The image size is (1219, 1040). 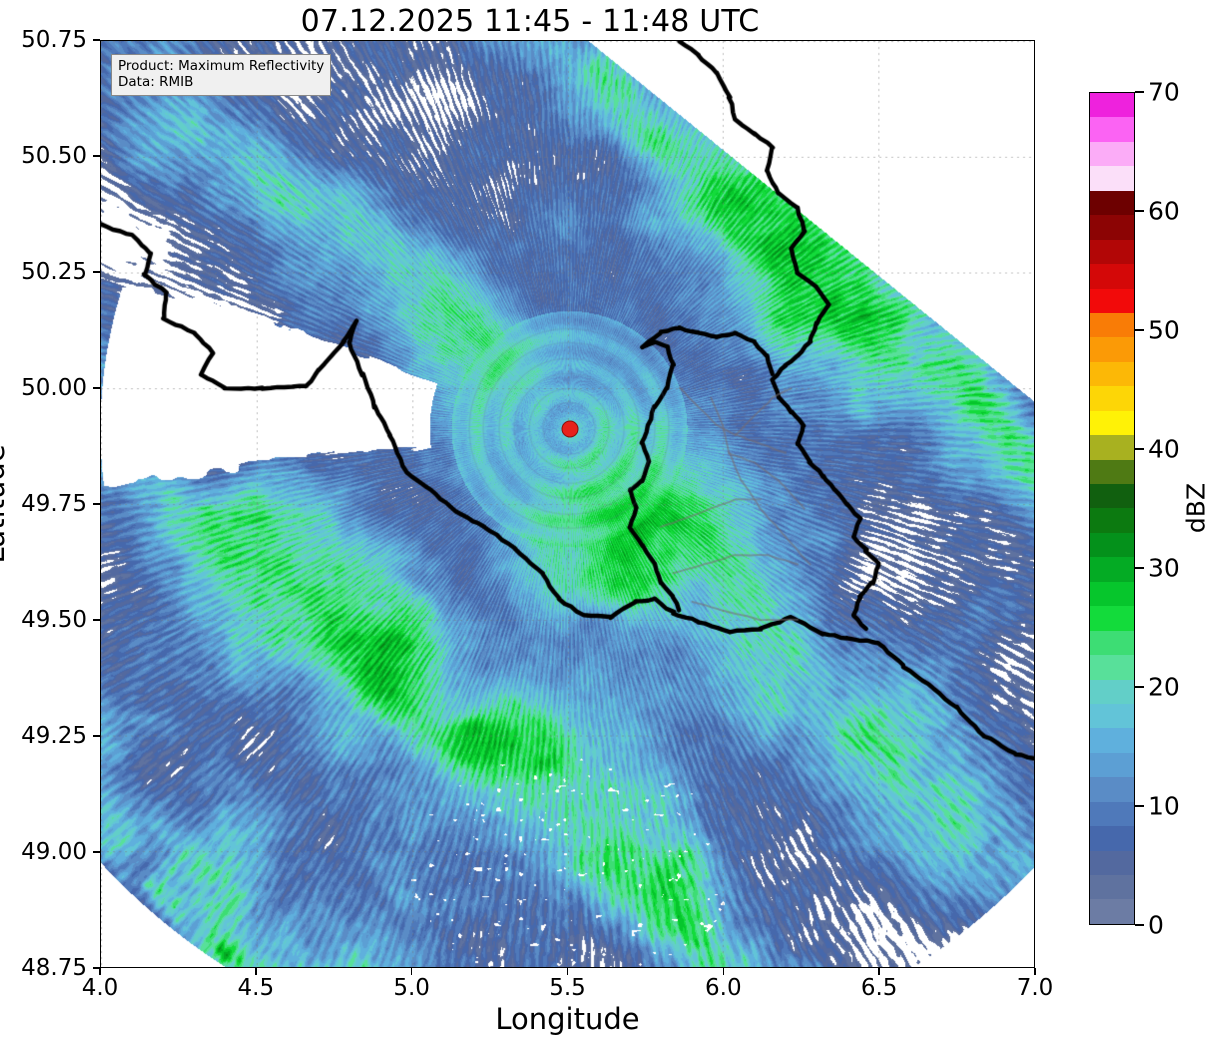 I want to click on y-tick-label: 48.75, so click(x=54, y=968).